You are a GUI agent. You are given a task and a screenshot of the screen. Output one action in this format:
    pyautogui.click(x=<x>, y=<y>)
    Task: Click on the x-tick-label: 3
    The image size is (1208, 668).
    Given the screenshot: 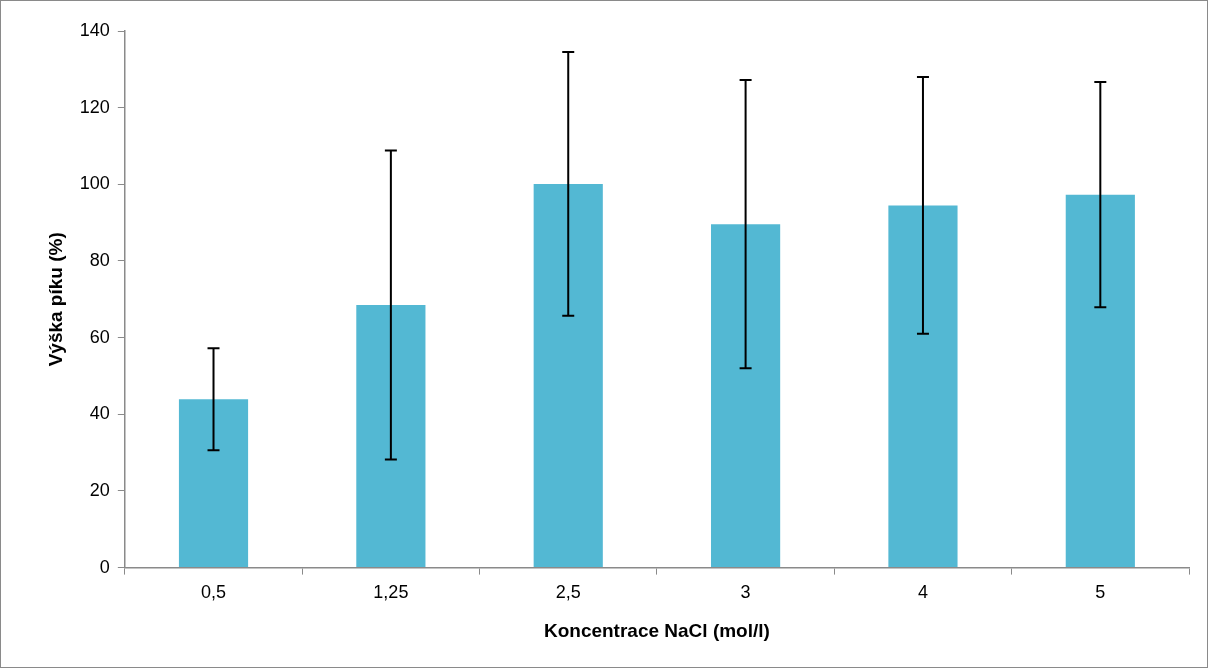 What is the action you would take?
    pyautogui.click(x=745, y=592)
    